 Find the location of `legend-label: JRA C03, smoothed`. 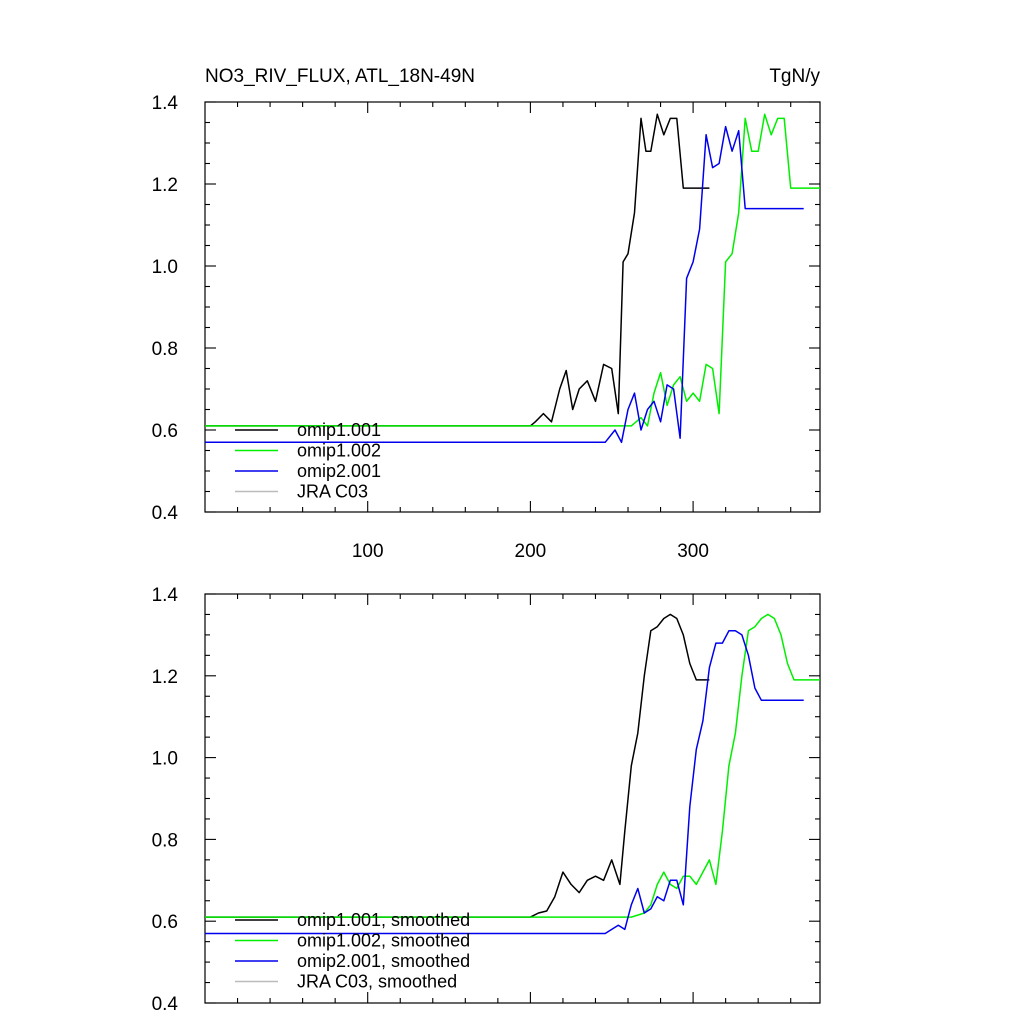

legend-label: JRA C03, smoothed is located at coordinates (377, 982).